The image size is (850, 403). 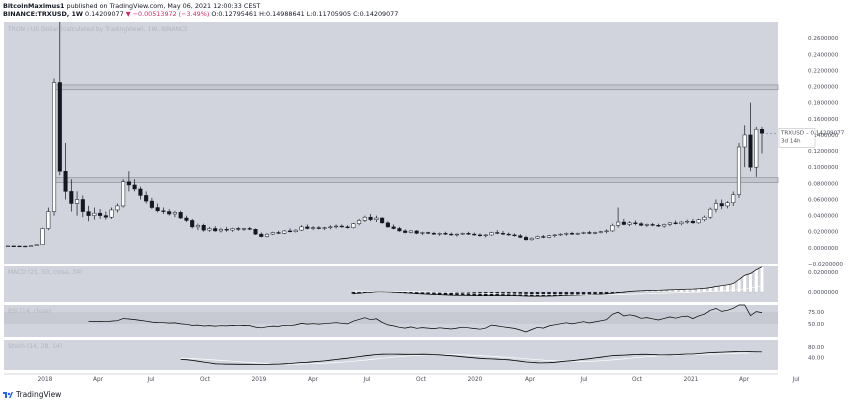 I want to click on price-tick-label: 0.0400000, so click(x=823, y=217).